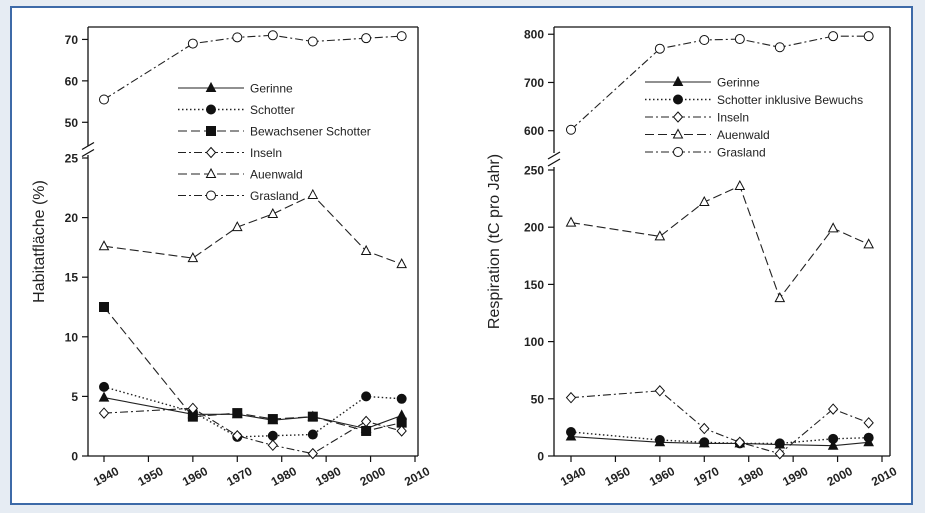 This screenshot has width=925, height=513. Describe the element at coordinates (274, 196) in the screenshot. I see `legend-label: Grasland` at that location.